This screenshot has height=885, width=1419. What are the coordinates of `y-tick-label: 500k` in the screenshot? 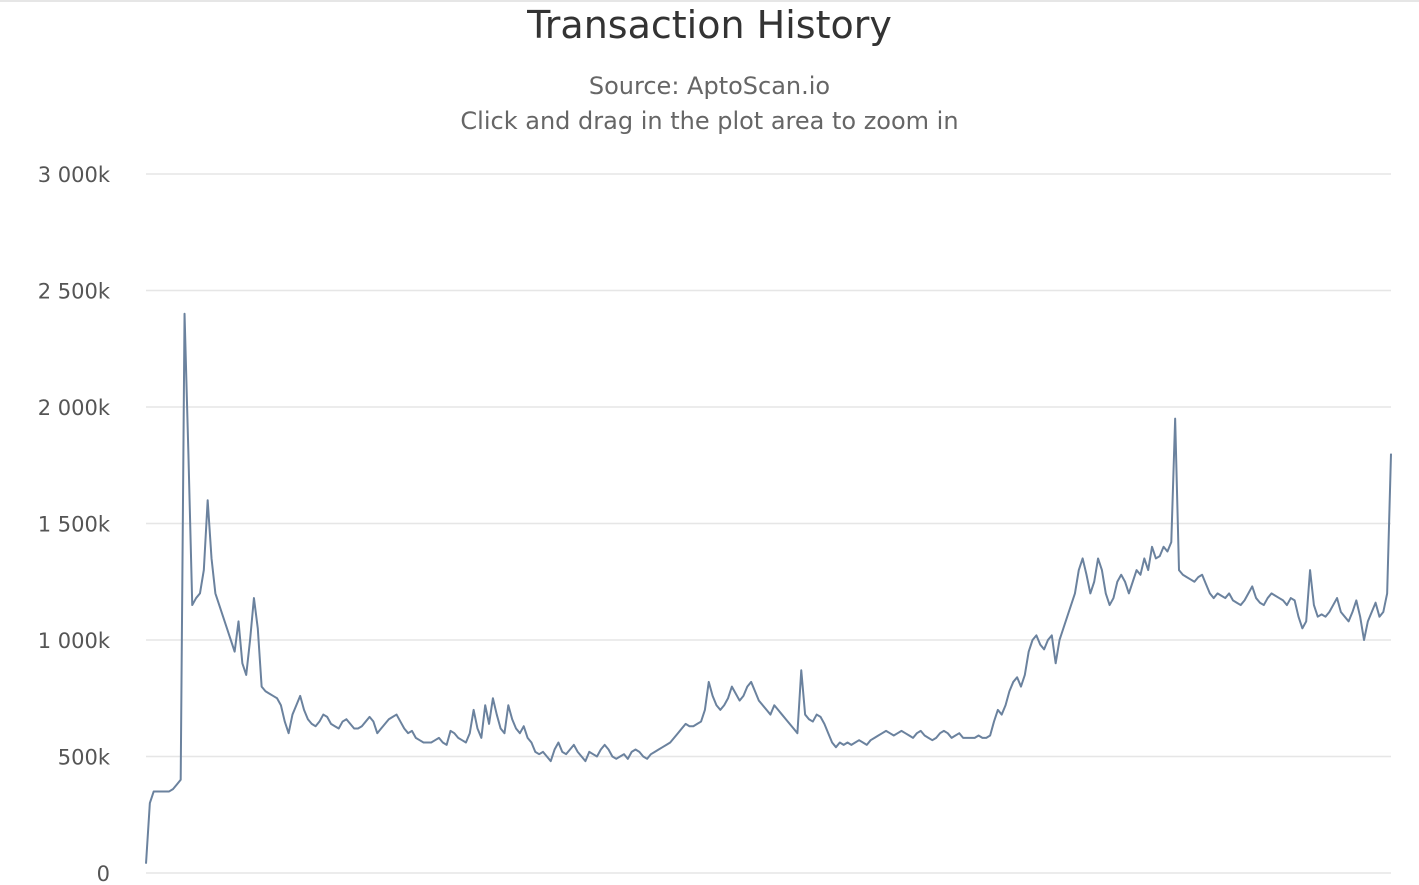 It's located at (84, 758).